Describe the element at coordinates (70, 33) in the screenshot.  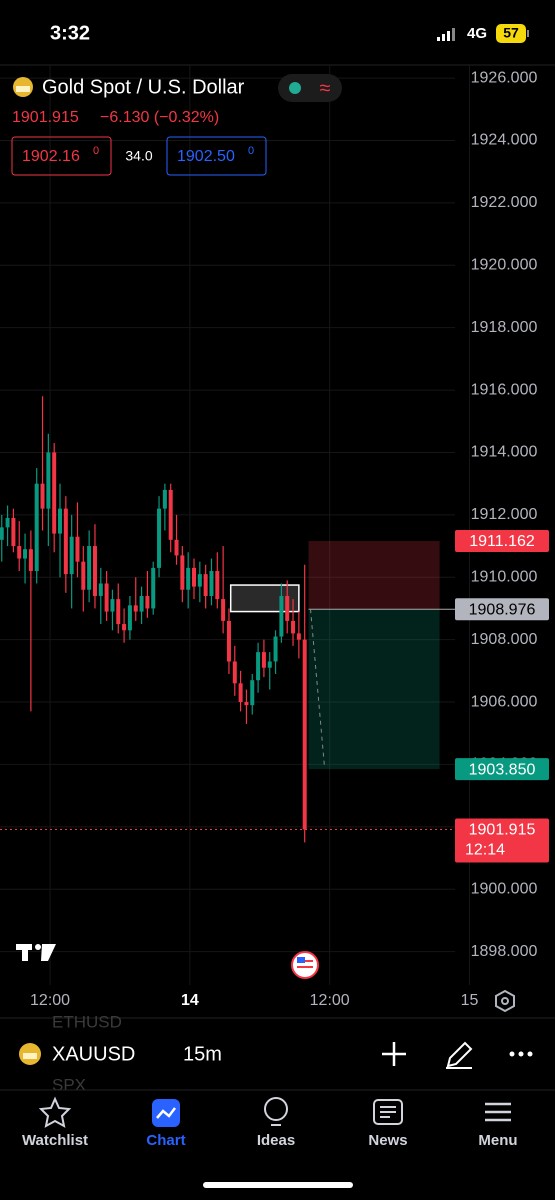
I see `status-time: 3:32` at that location.